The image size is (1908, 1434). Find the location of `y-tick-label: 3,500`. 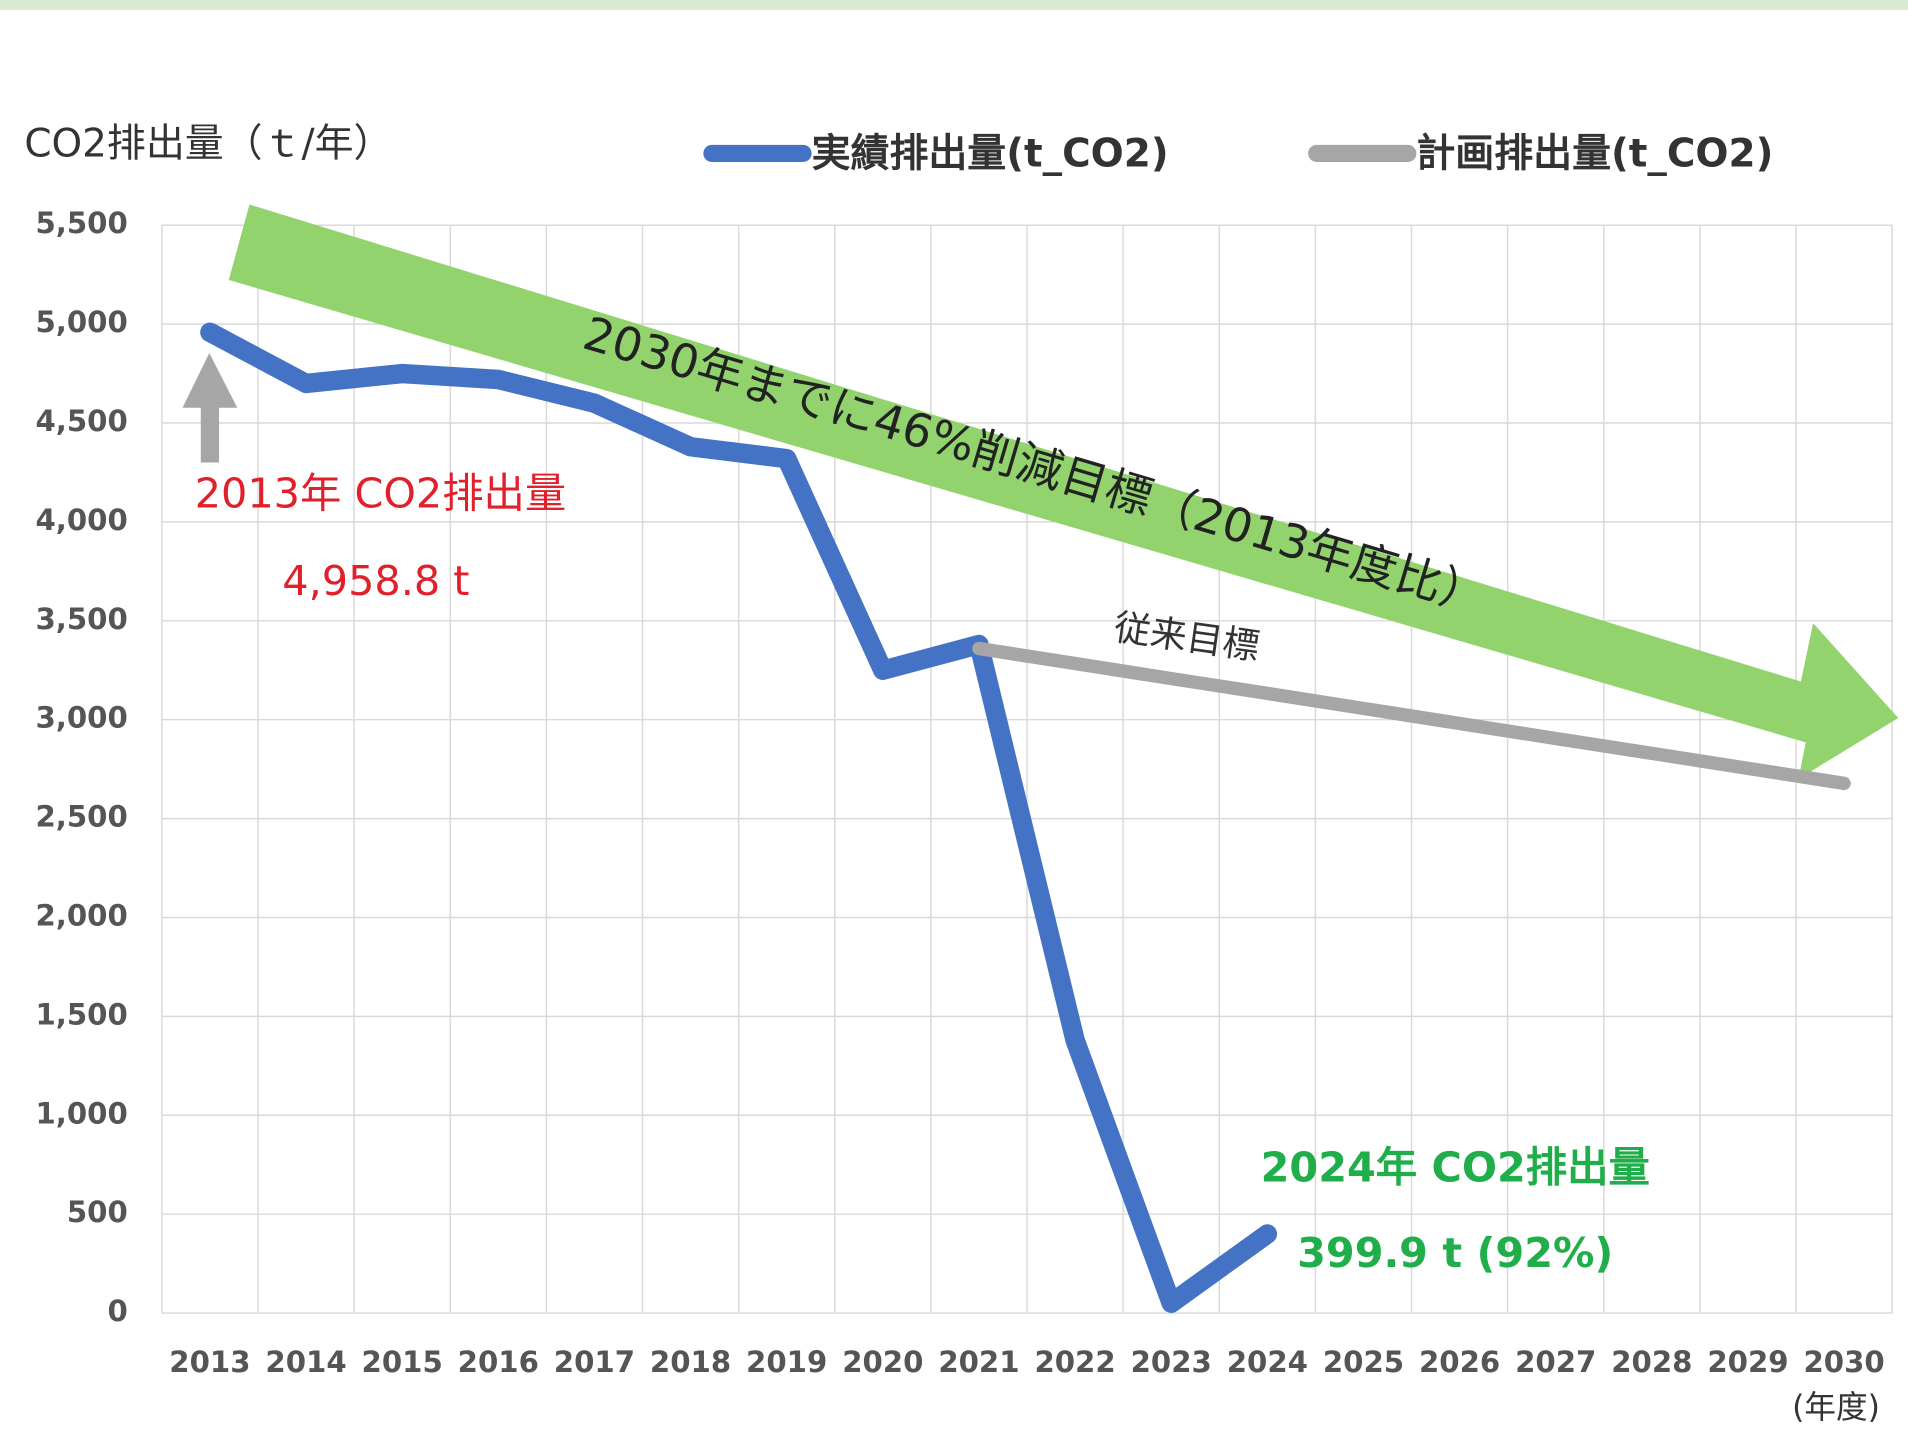

y-tick-label: 3,500 is located at coordinates (81, 619).